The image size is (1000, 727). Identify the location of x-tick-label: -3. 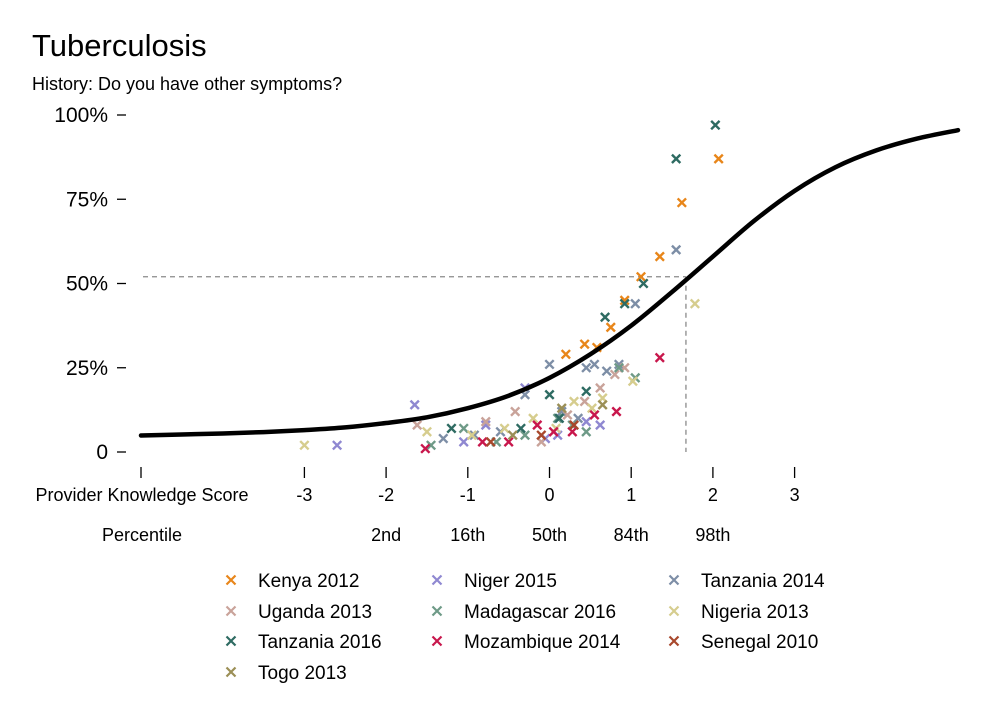
(304, 495).